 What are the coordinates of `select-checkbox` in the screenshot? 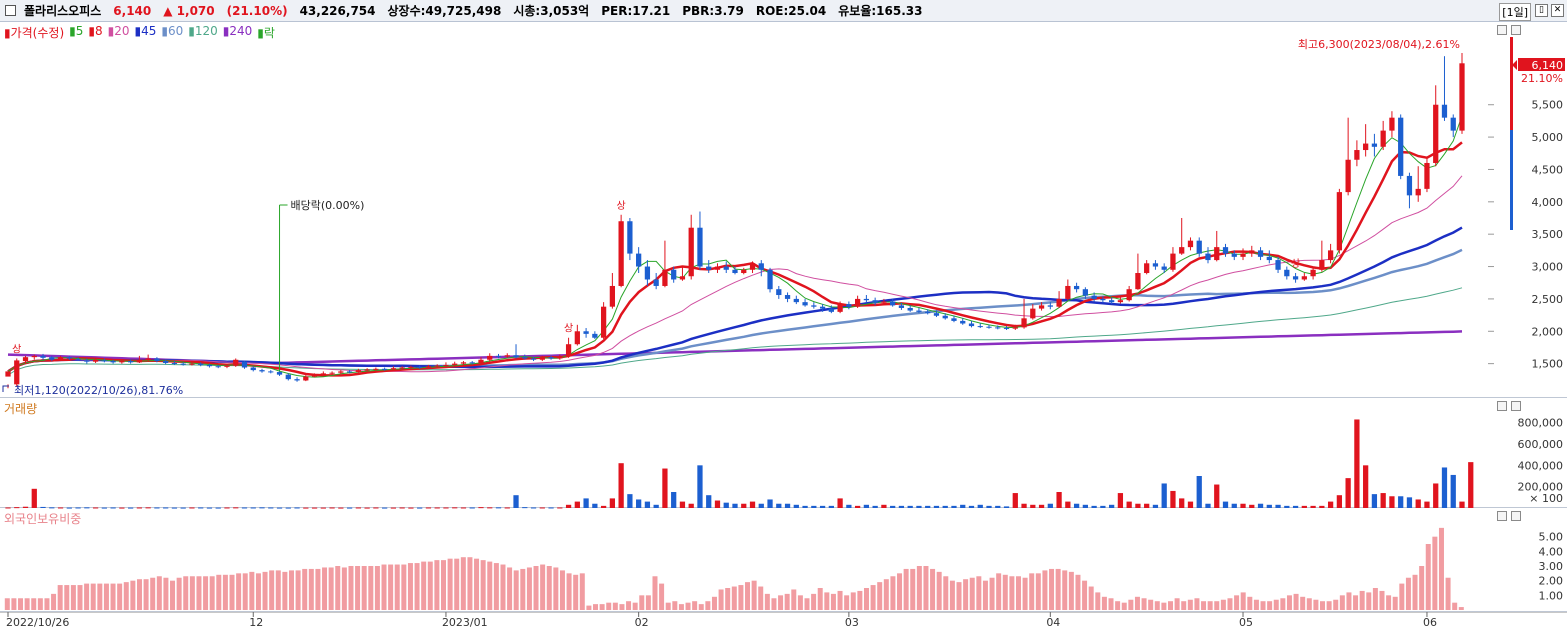 It's located at (10, 10).